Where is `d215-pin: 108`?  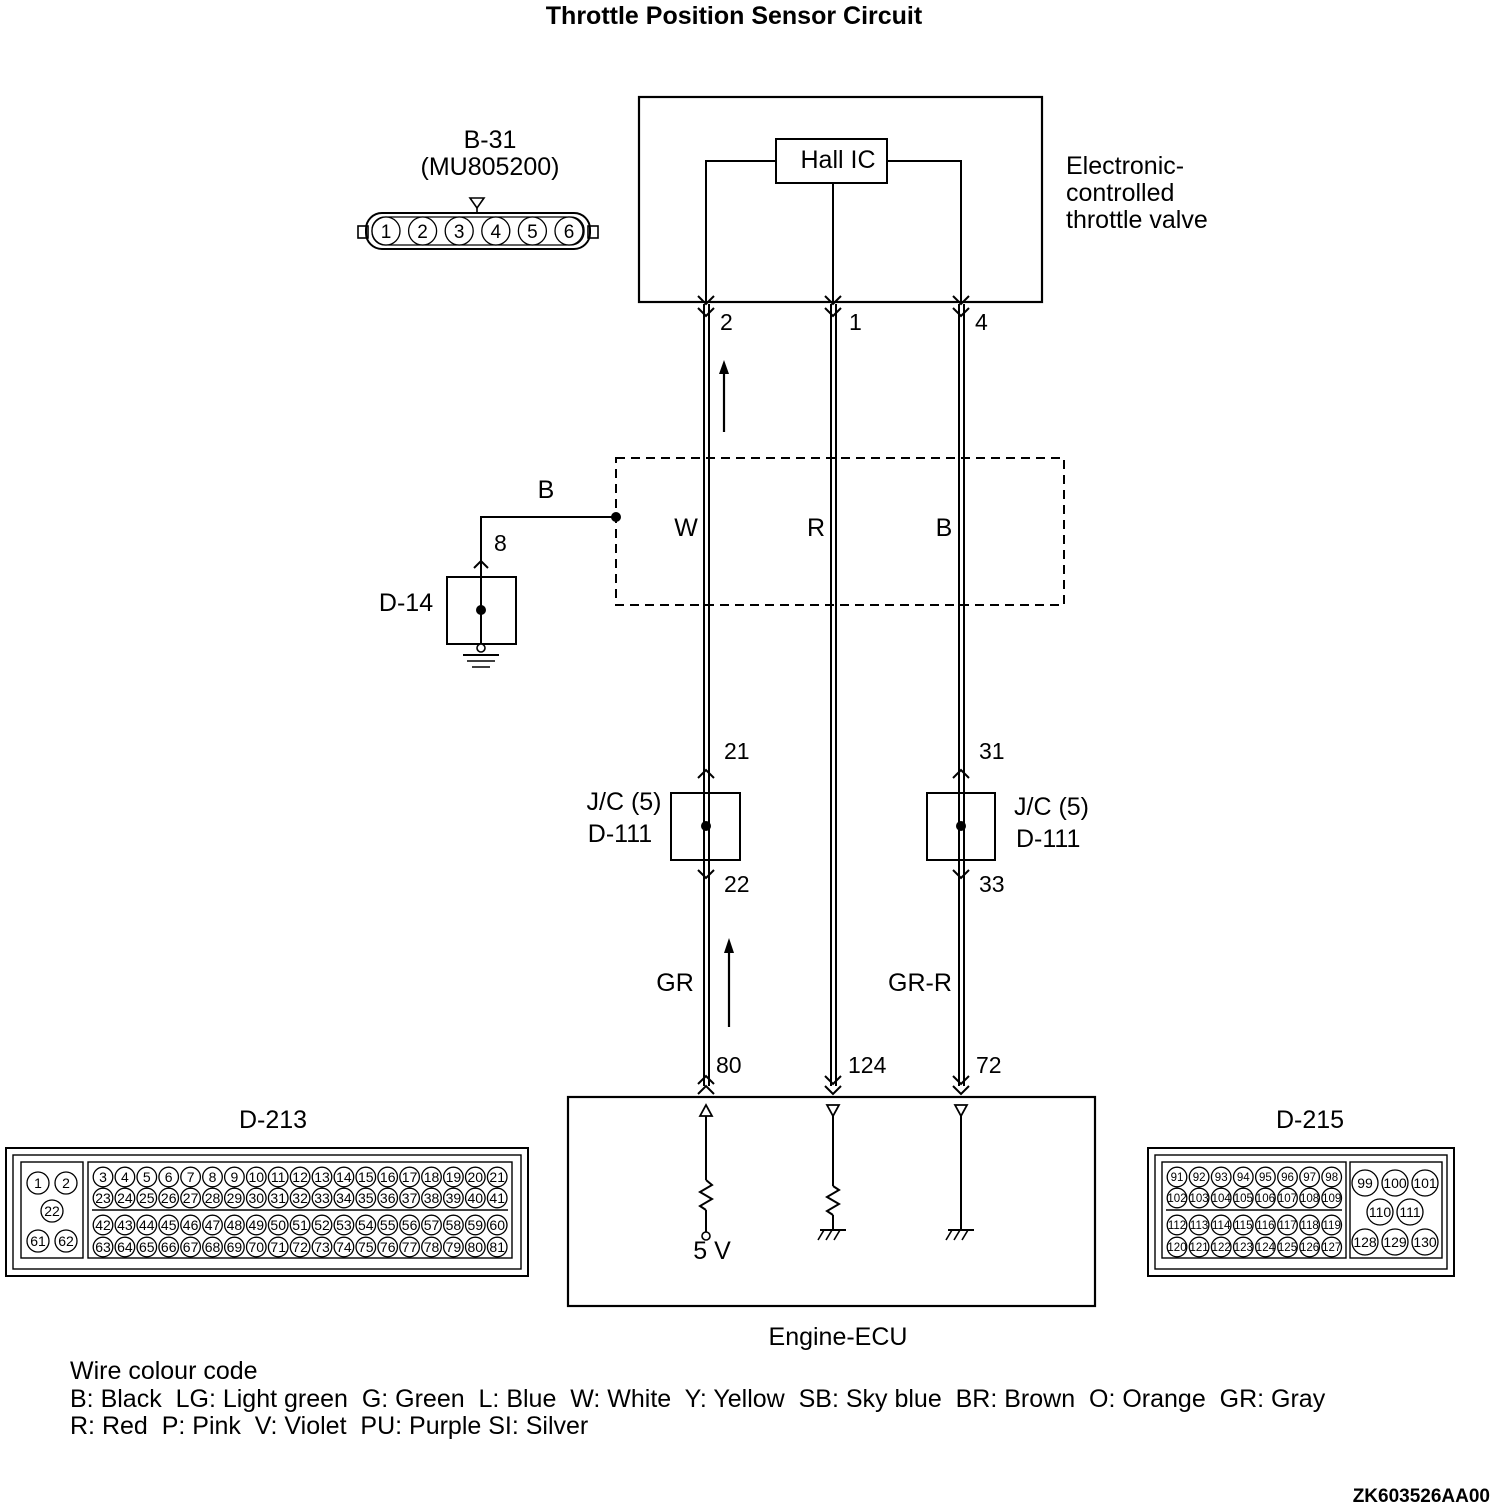 d215-pin: 108 is located at coordinates (1309, 1199).